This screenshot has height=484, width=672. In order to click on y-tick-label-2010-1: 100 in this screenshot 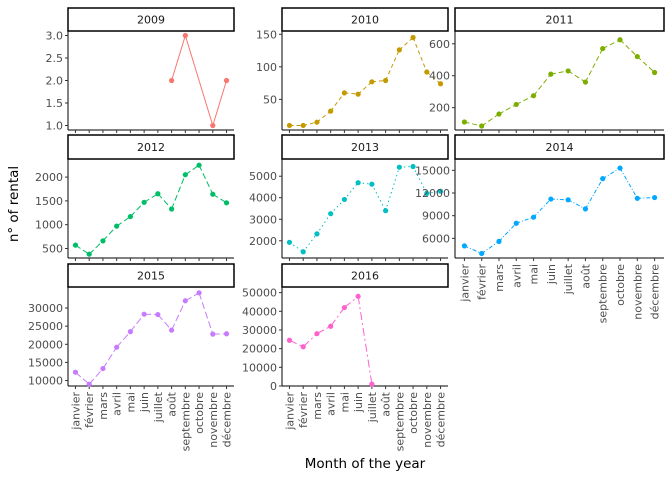, I will do `click(266, 67)`.